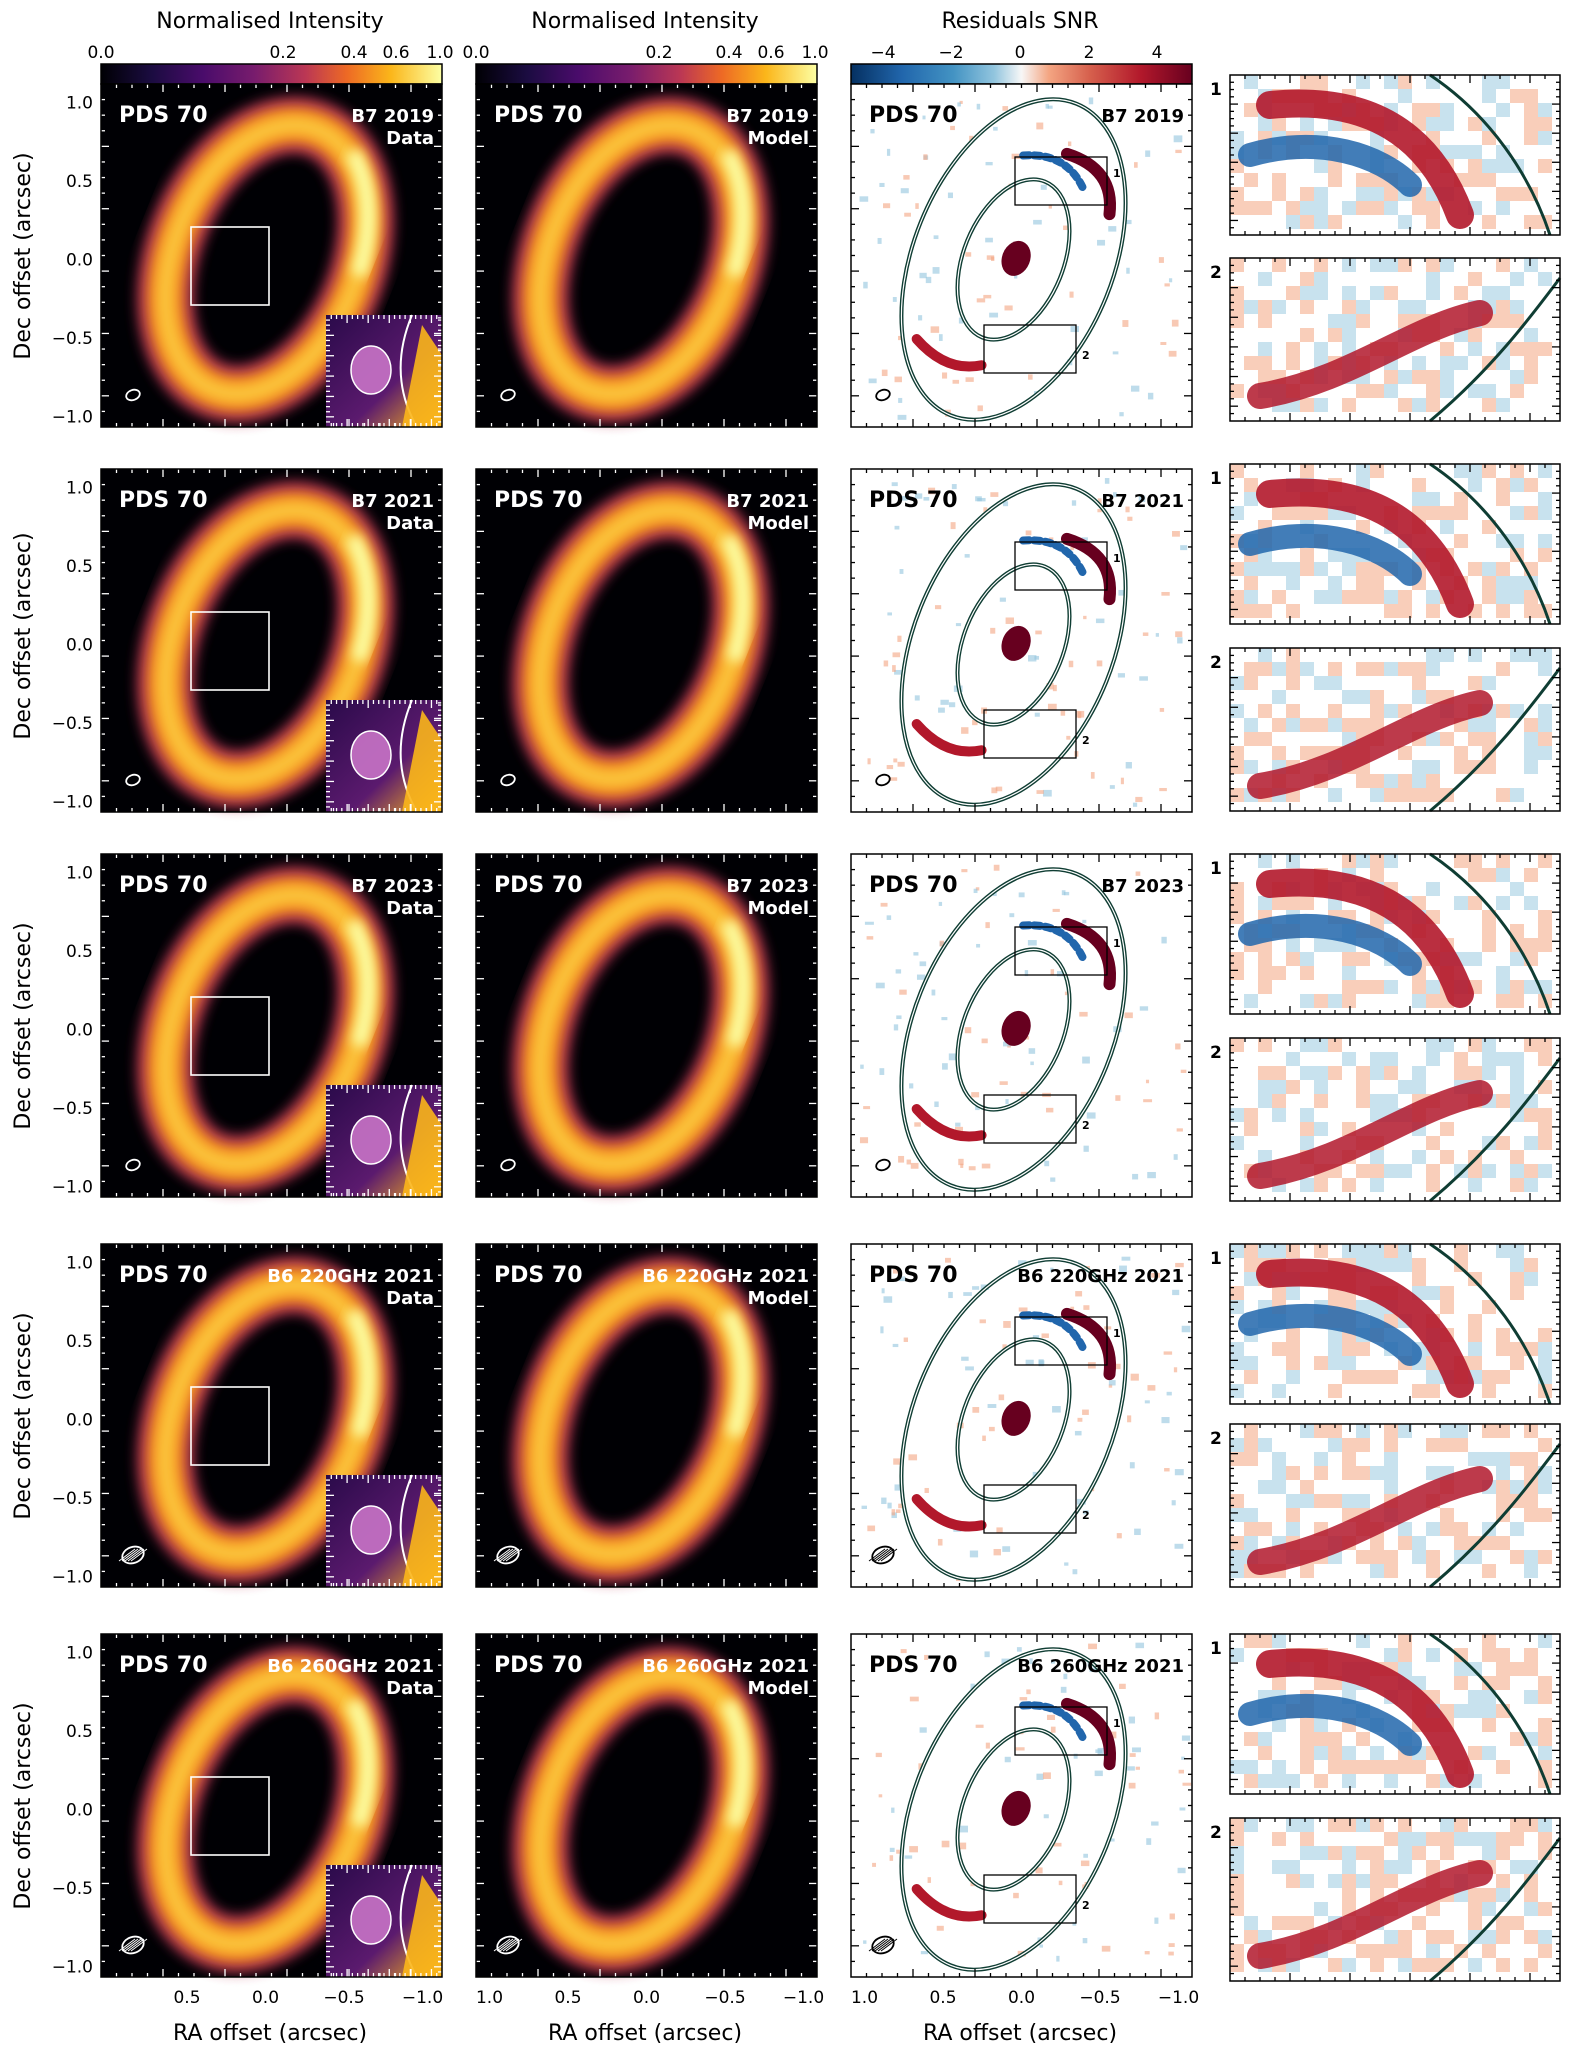  What do you see at coordinates (439, 53) in the screenshot?
I see `colorbar-tick: 1.0` at bounding box center [439, 53].